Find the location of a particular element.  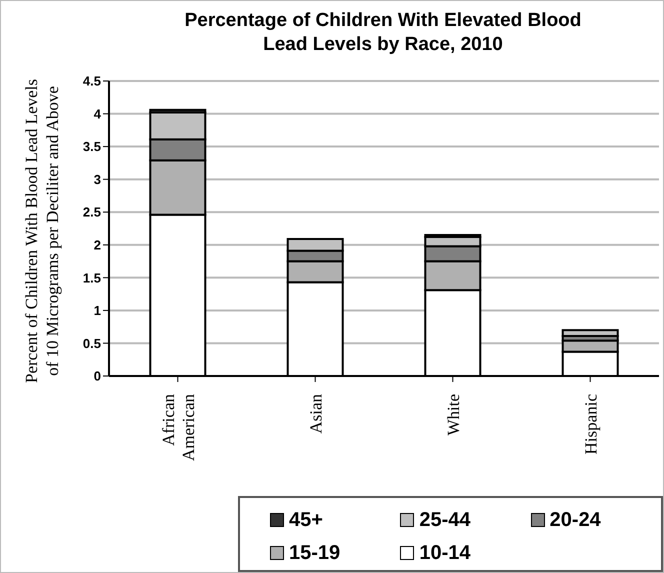

x-tick-label: African American is located at coordinates (178, 428).